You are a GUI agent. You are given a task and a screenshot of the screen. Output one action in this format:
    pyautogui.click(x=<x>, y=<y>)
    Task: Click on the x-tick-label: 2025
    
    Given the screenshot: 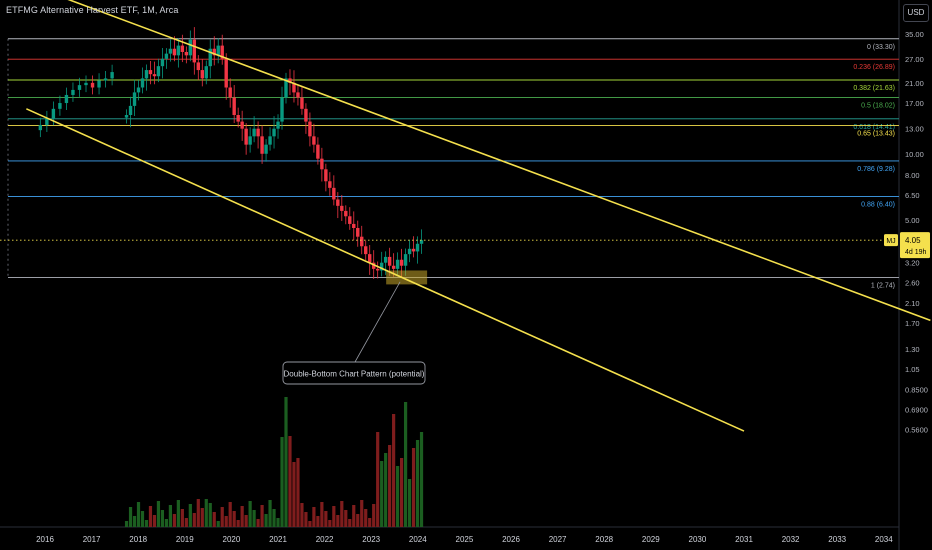 What is the action you would take?
    pyautogui.click(x=465, y=539)
    